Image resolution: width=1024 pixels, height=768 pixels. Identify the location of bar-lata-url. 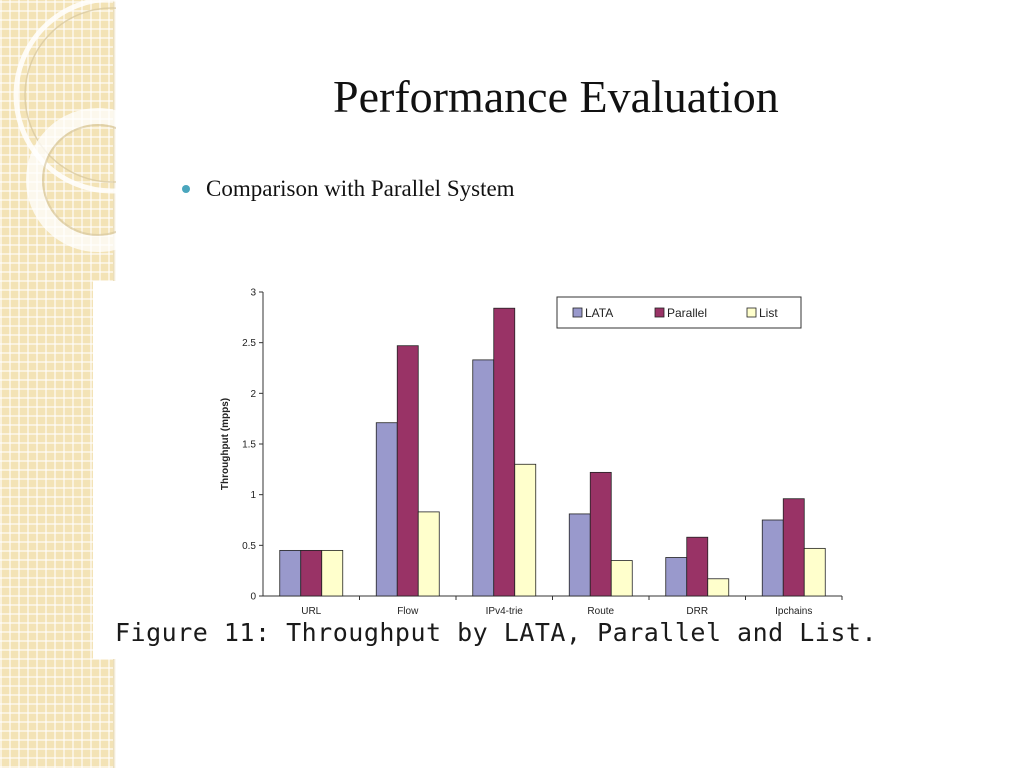
(290, 573).